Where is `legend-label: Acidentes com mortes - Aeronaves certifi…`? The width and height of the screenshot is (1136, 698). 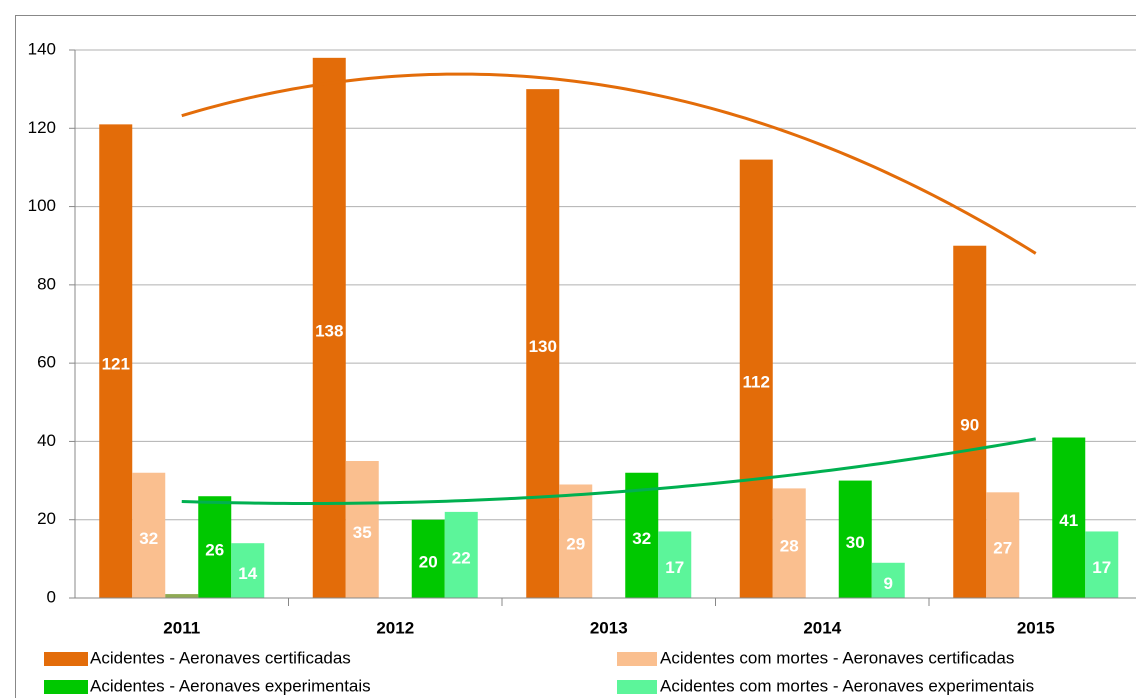
legend-label: Acidentes com mortes - Aeronaves certifi… is located at coordinates (837, 657).